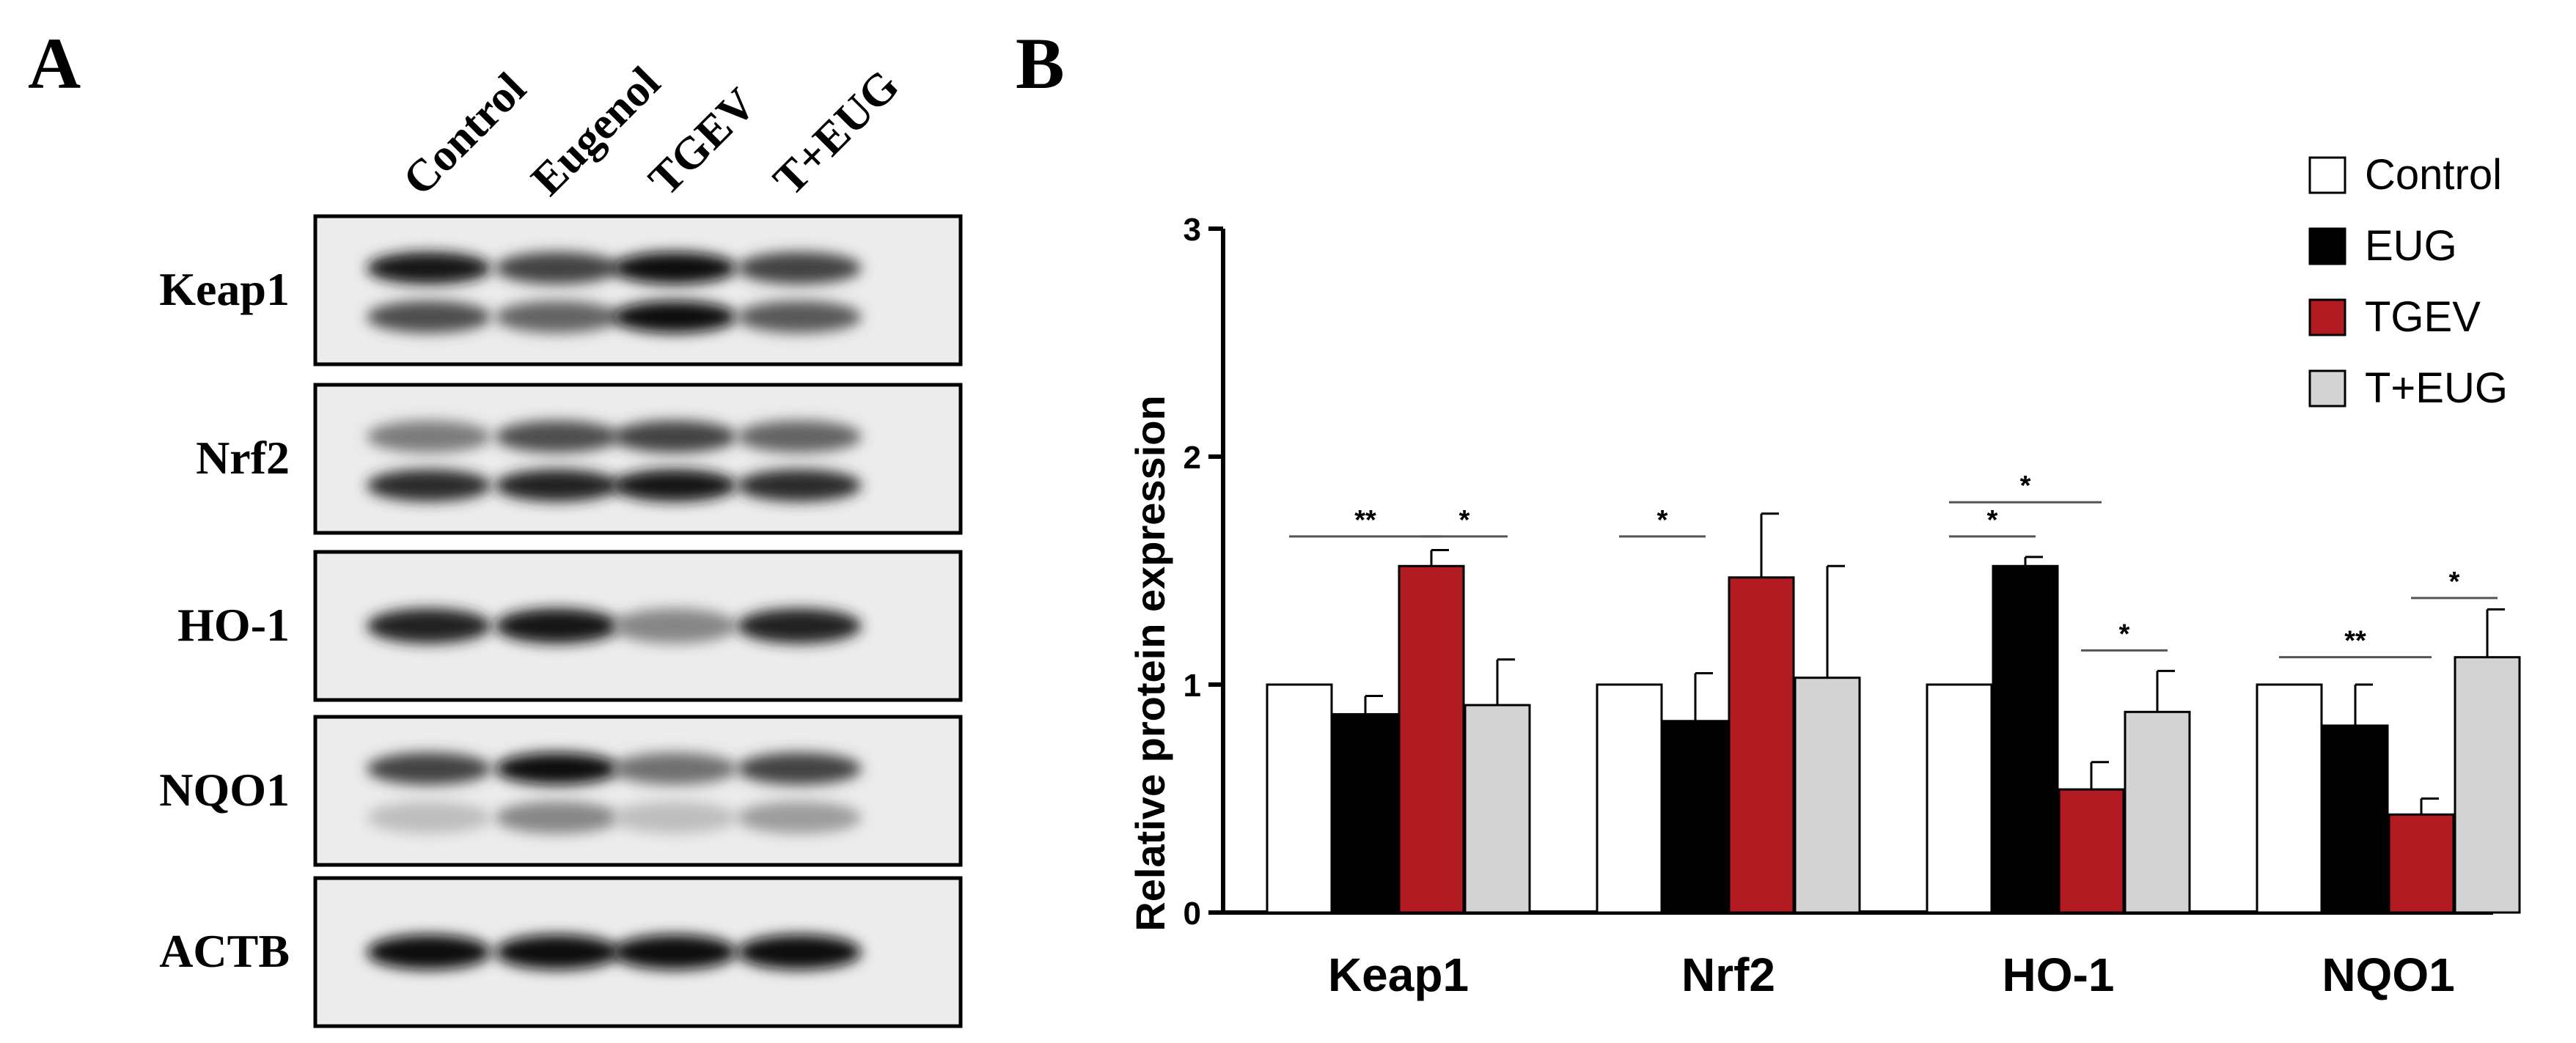  I want to click on x-tick-label: NQO1, so click(2388, 974).